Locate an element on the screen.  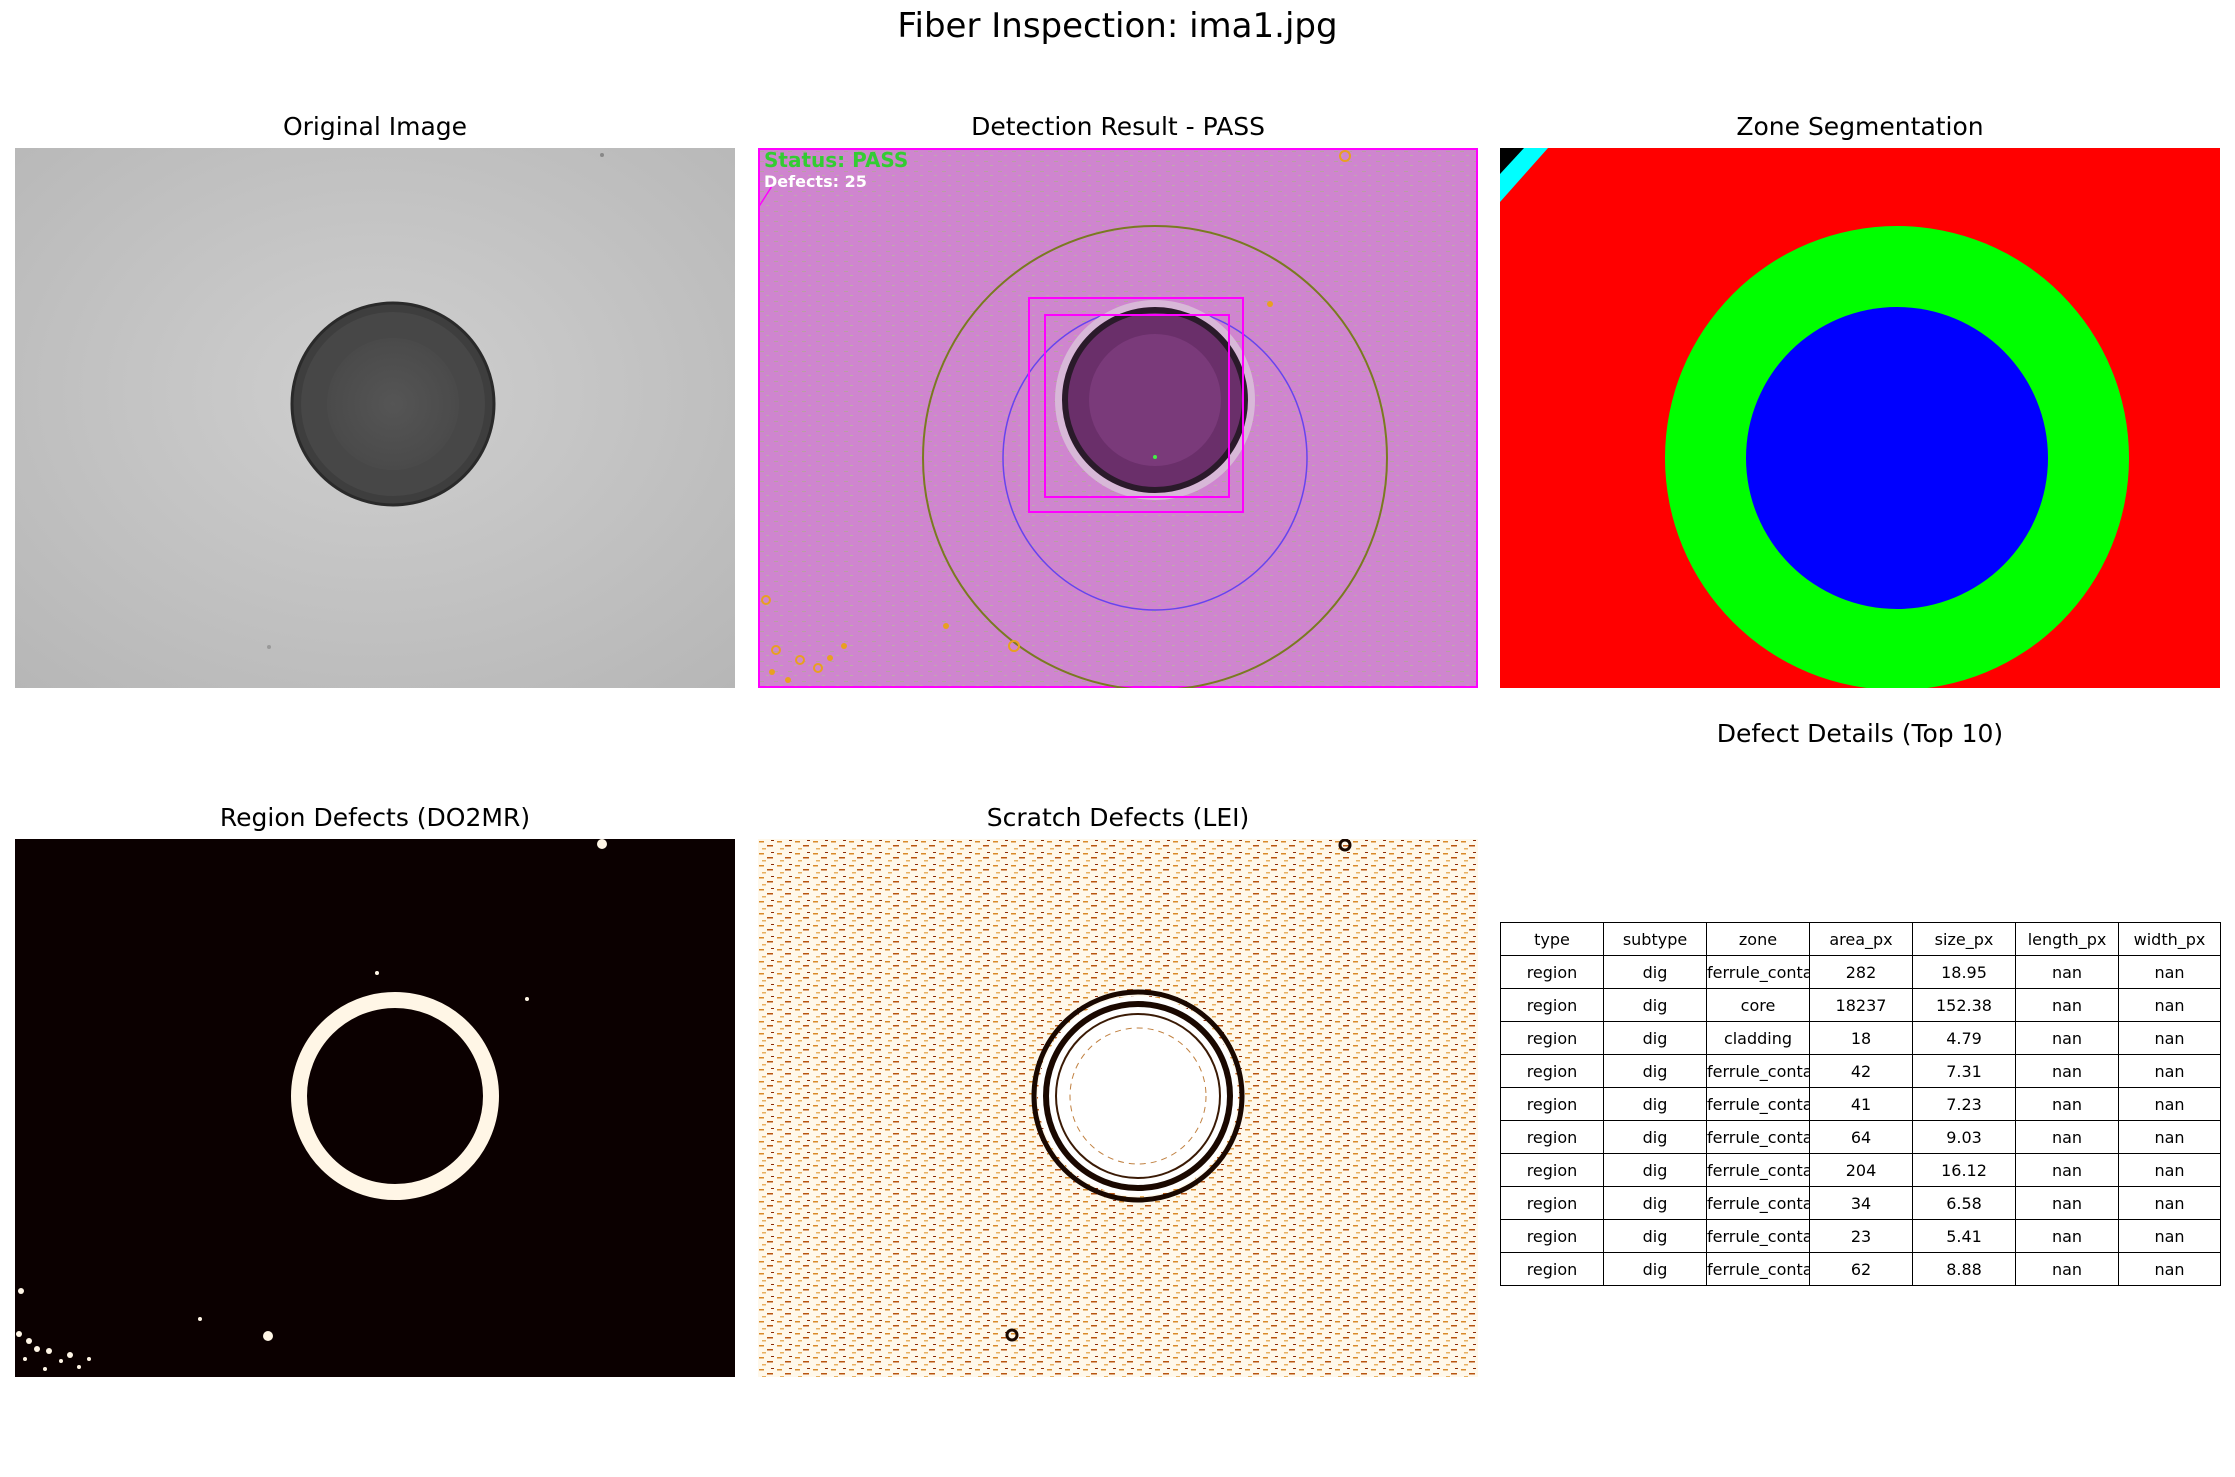
original-image-title: Original Image is located at coordinates (375, 126).